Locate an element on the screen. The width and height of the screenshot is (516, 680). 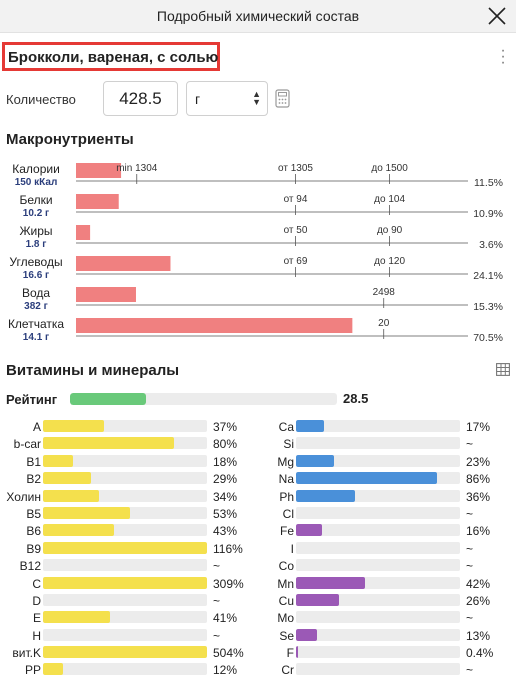
macro-mark-label: 20 is located at coordinates (384, 323).